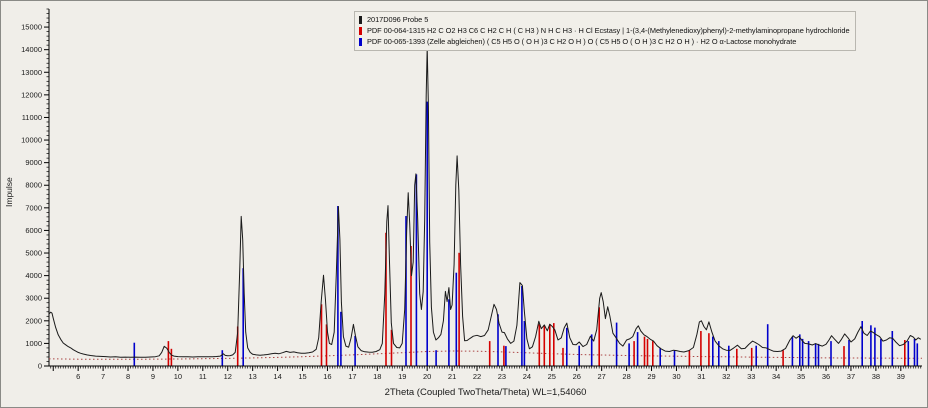 This screenshot has width=928, height=408. What do you see at coordinates (252, 376) in the screenshot?
I see `x-tick-label: 13` at bounding box center [252, 376].